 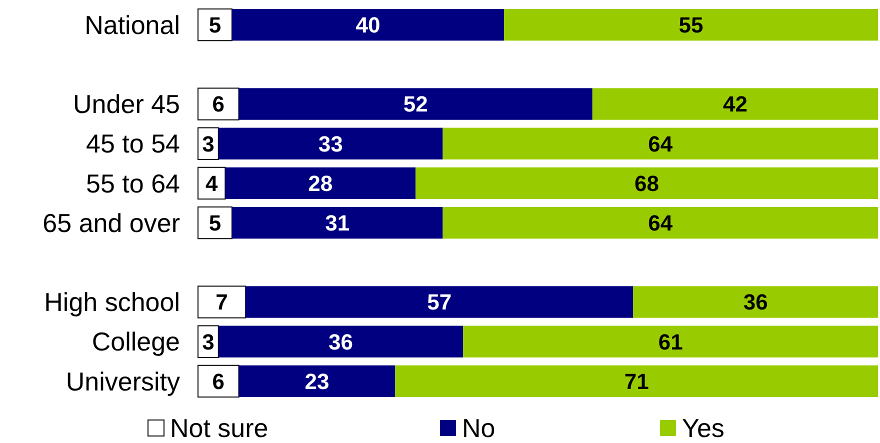 I want to click on data-label: 4, so click(x=211, y=183).